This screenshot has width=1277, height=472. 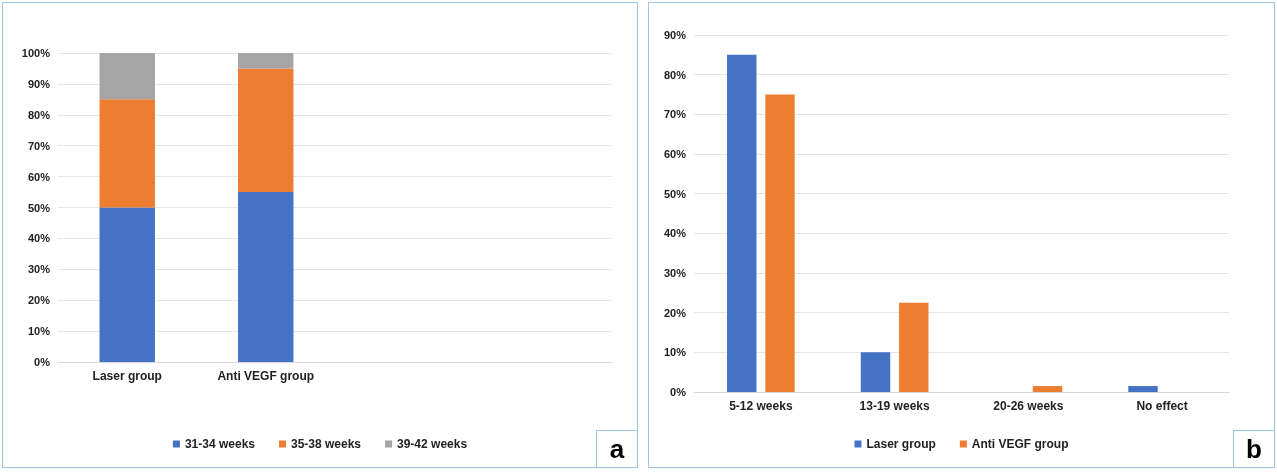 I want to click on y-tick-label: 100%, so click(x=36, y=53).